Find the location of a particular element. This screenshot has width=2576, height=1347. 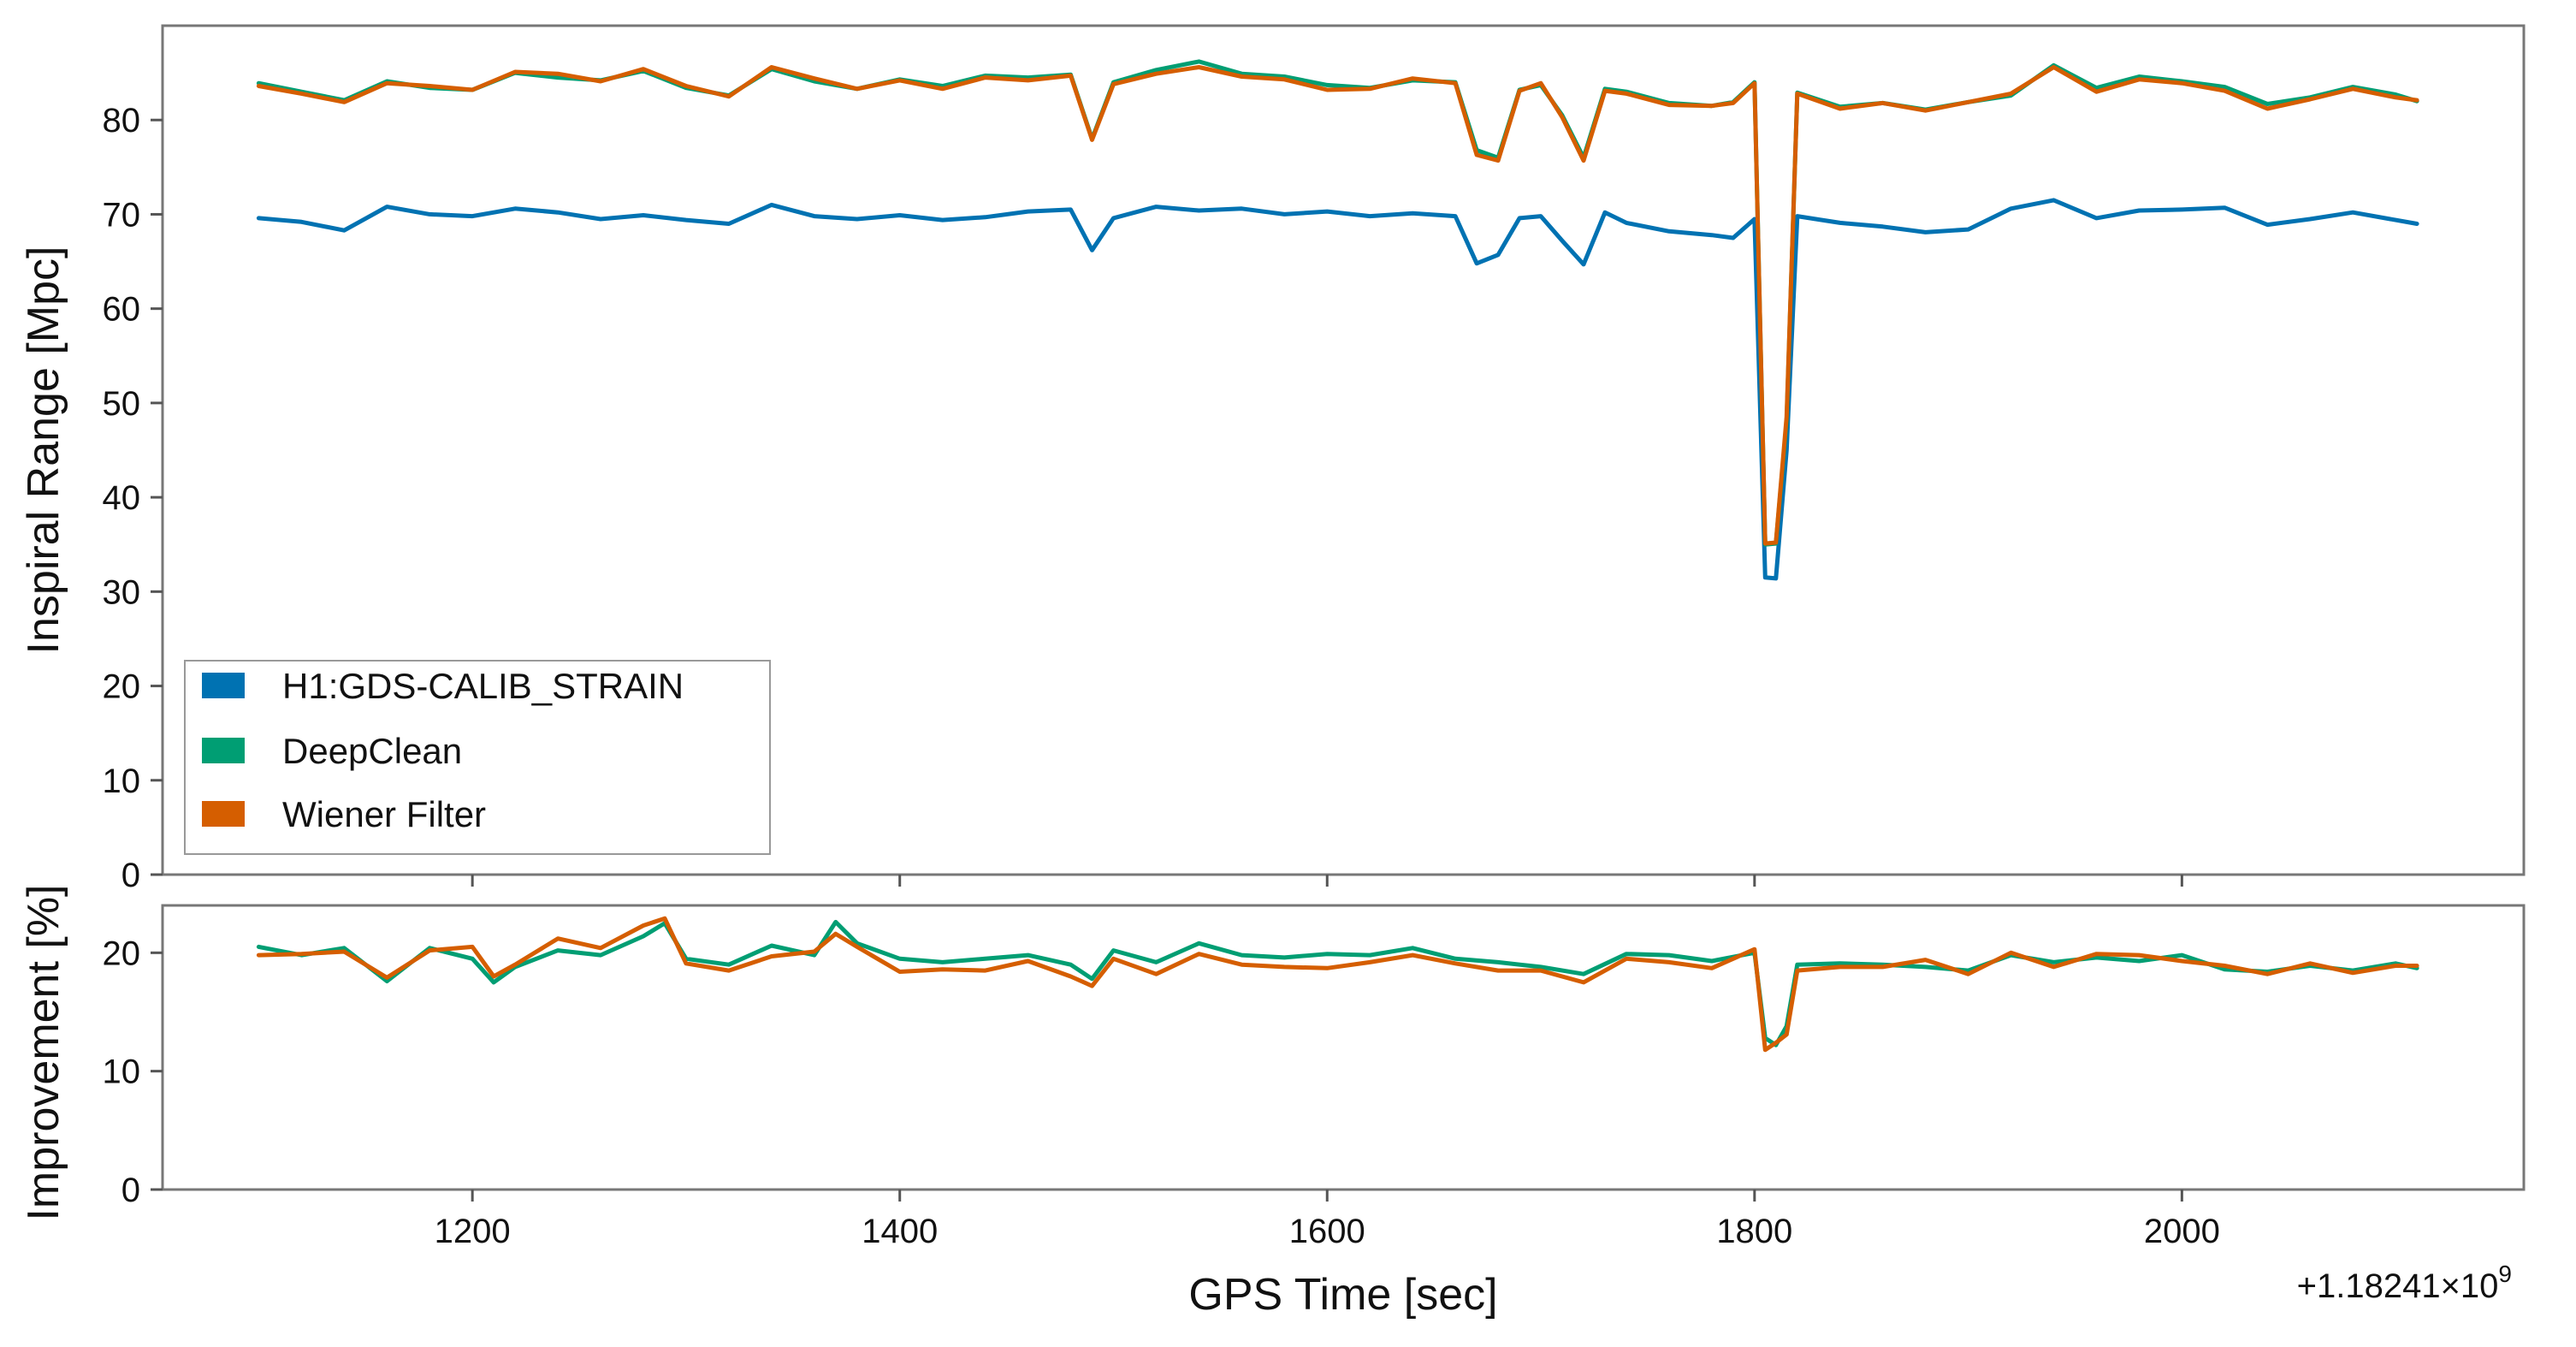

bottom-x-tick-label: 2000 is located at coordinates (2182, 1232).